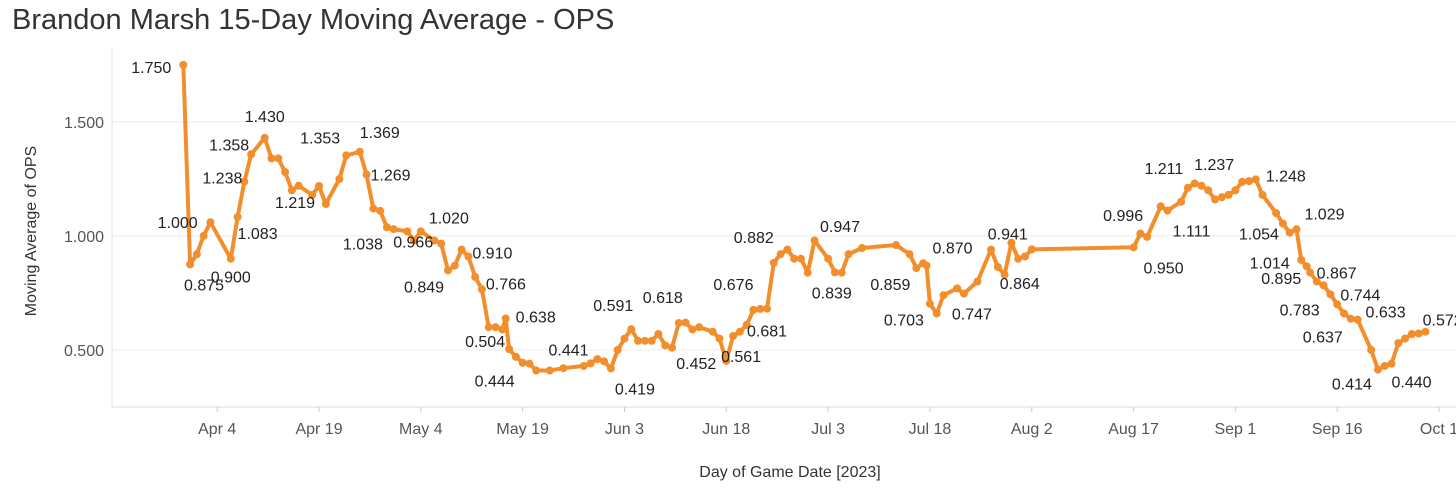  What do you see at coordinates (1123, 216) in the screenshot?
I see `data-label: 0.996` at bounding box center [1123, 216].